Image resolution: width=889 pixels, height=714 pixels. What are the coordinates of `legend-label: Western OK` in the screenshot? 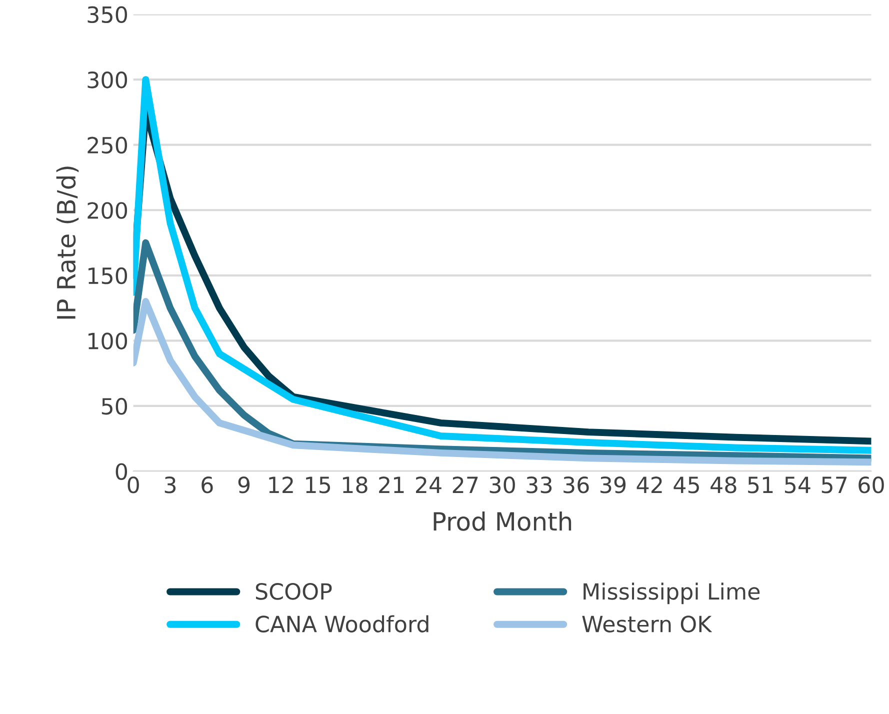 It's located at (647, 624).